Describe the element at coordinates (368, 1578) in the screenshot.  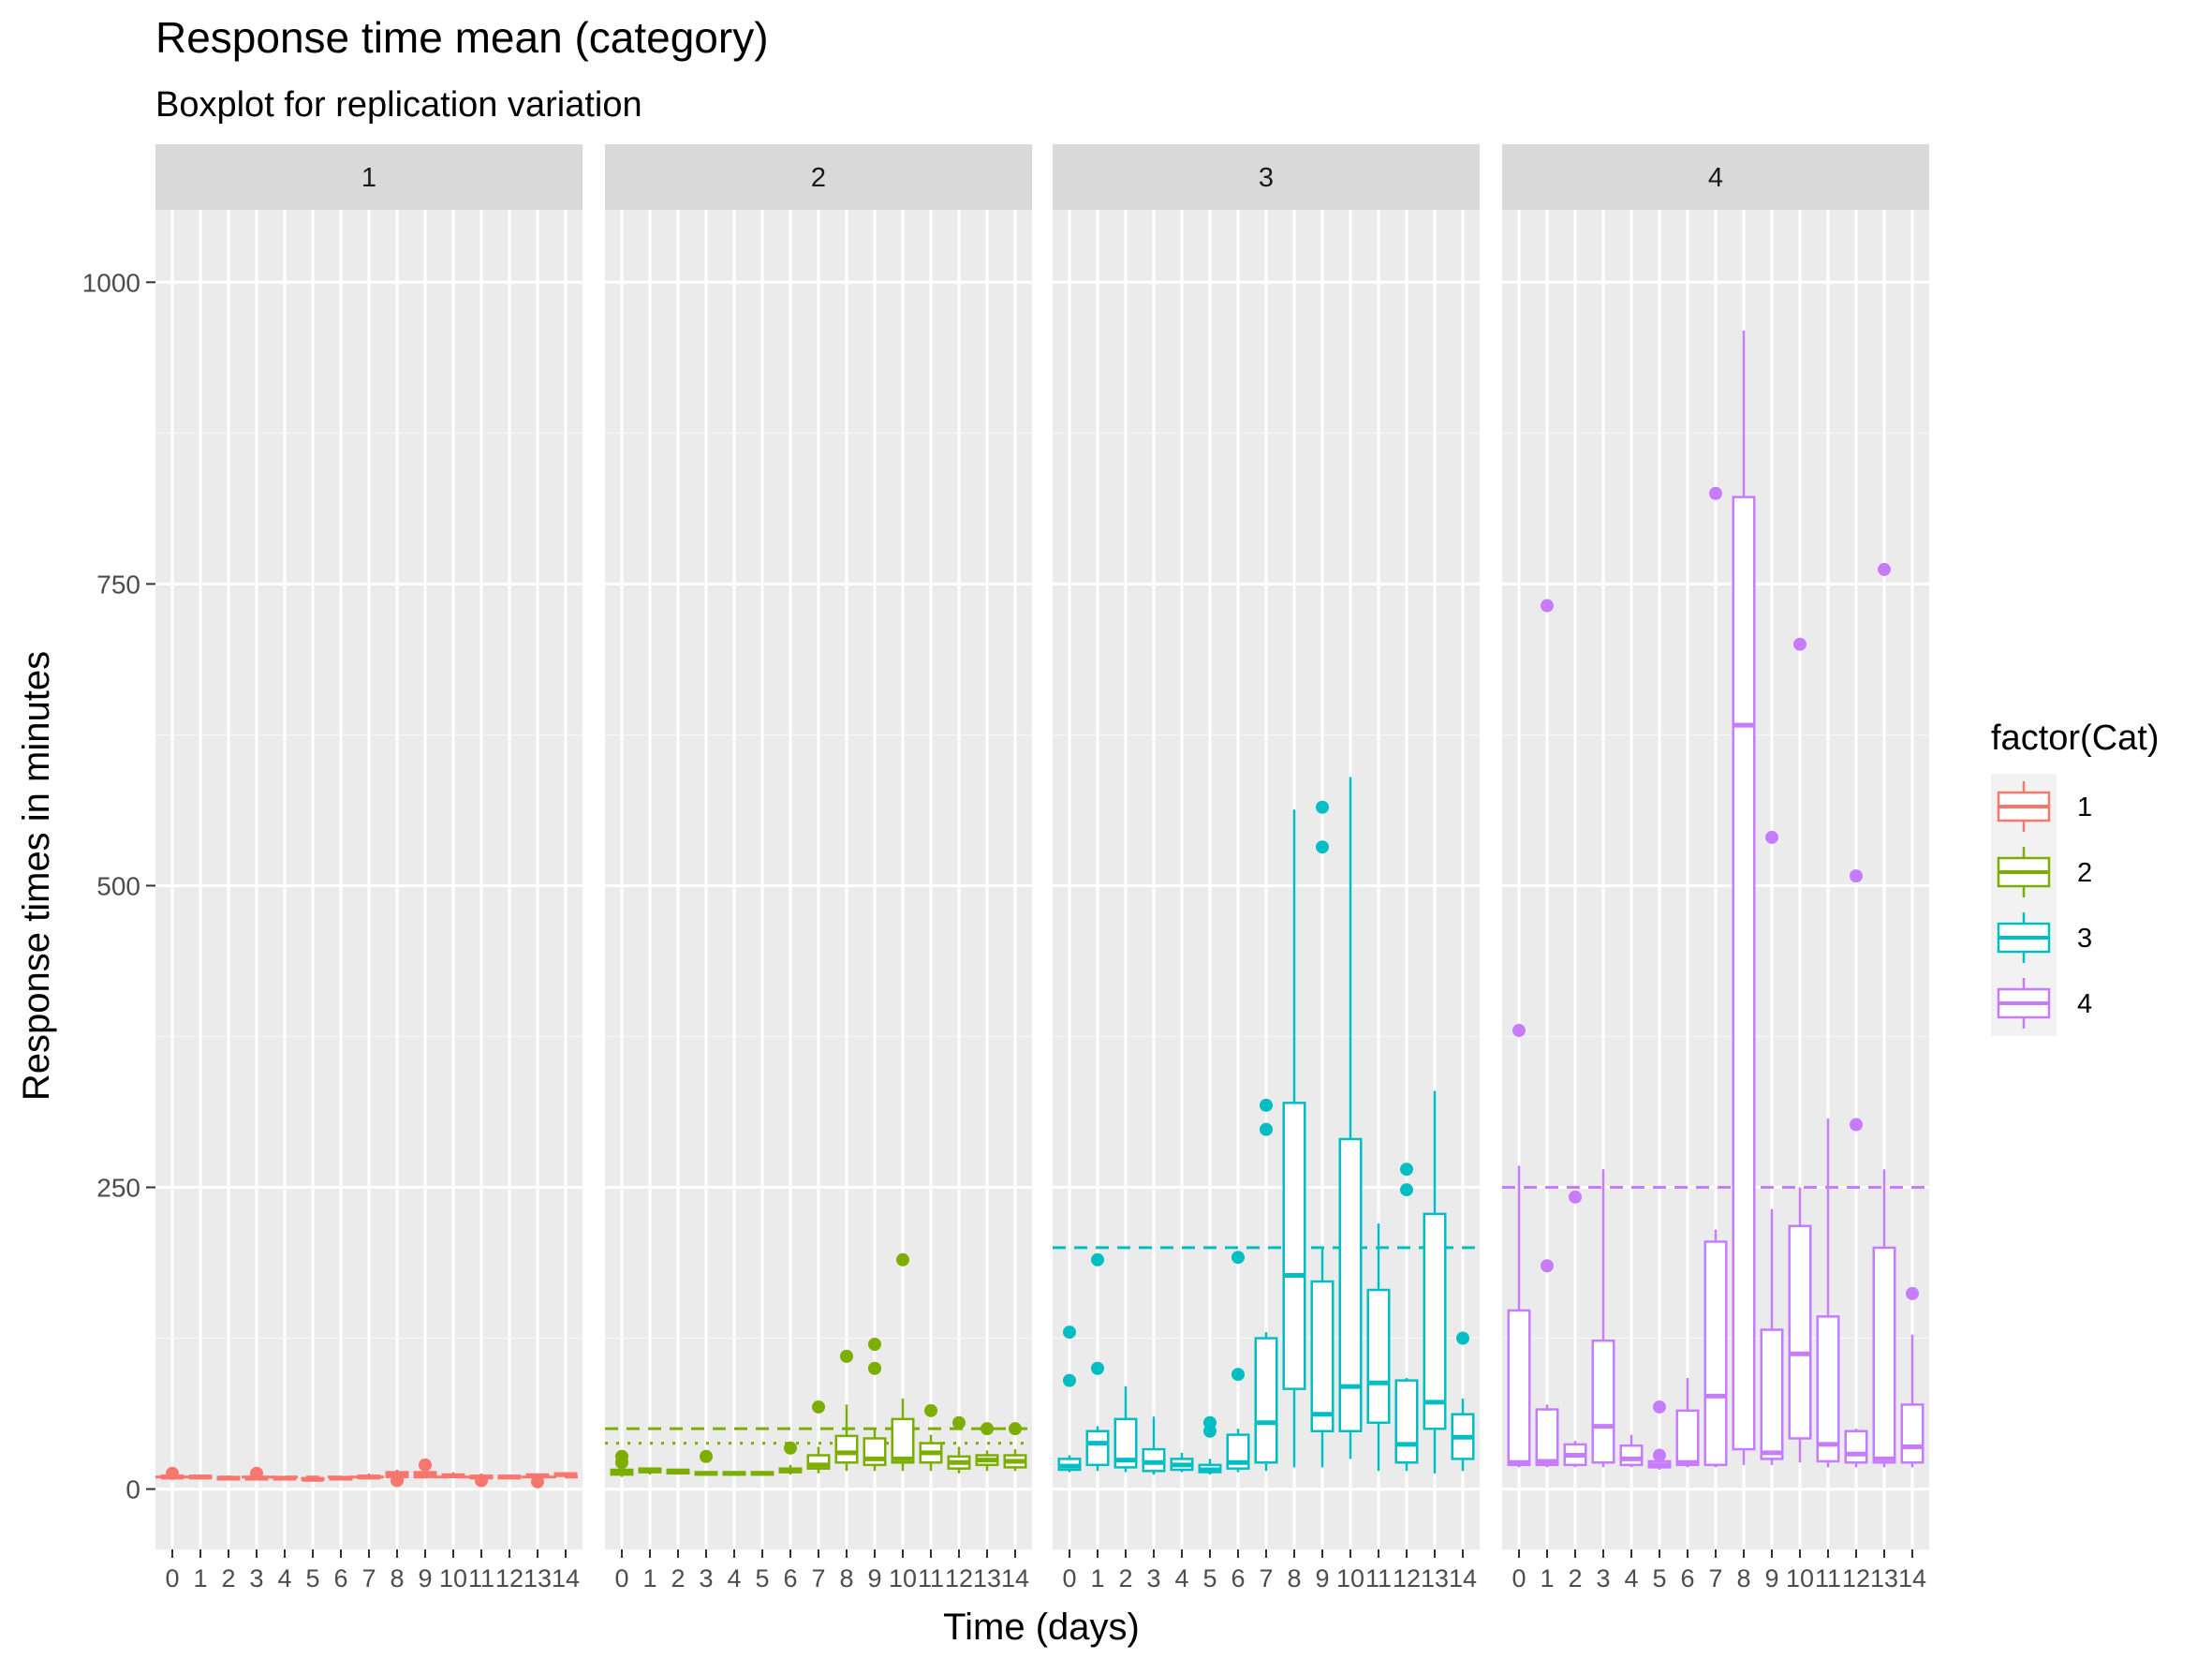
I see `x-tick-label: 7` at that location.